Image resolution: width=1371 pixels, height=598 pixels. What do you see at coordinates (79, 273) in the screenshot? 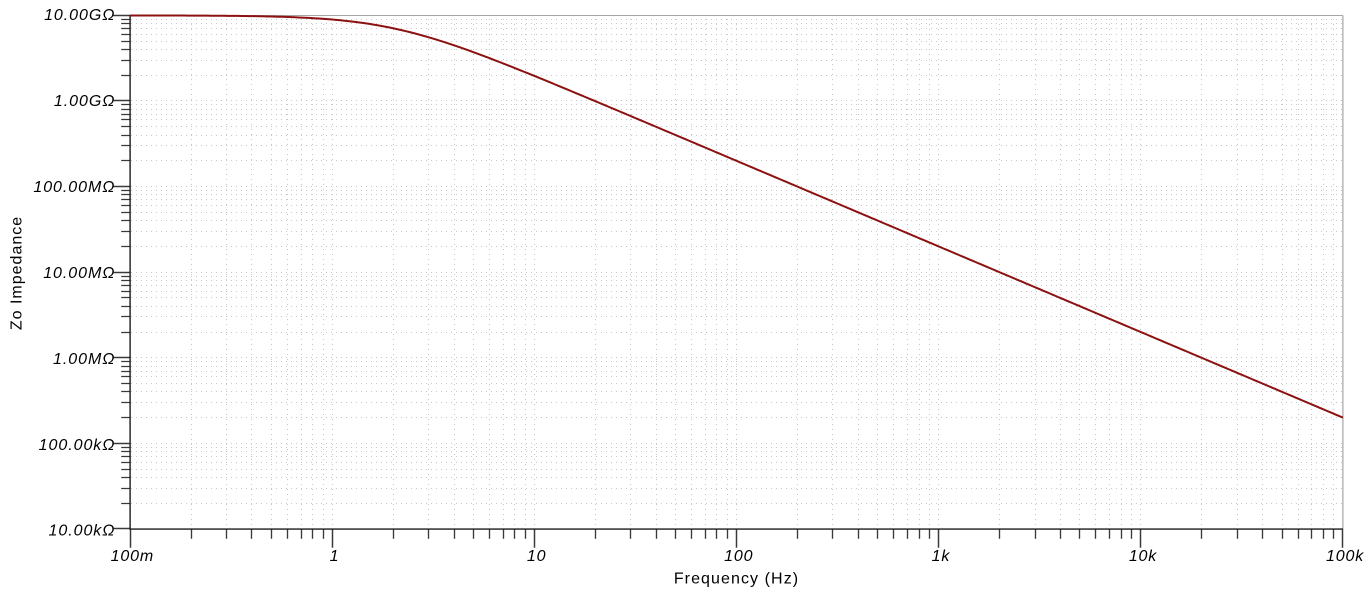
I see `svg-text: 10.00MΩ` at bounding box center [79, 273].